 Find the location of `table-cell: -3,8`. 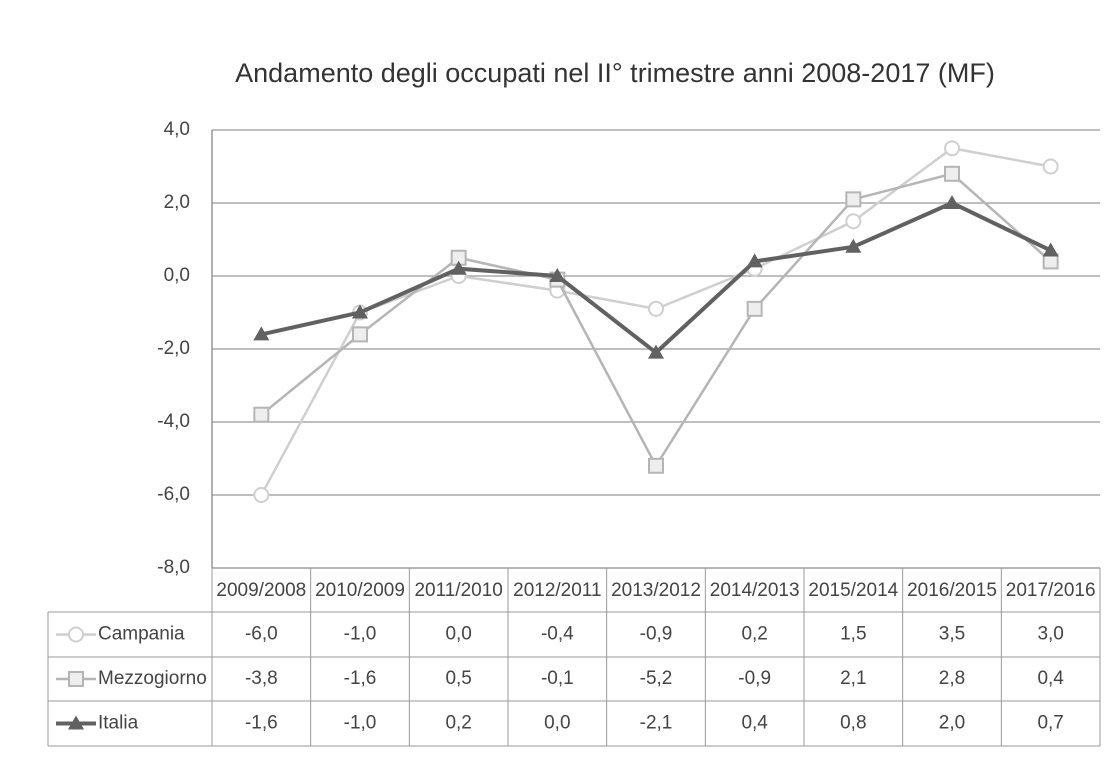

table-cell: -3,8 is located at coordinates (261, 678).